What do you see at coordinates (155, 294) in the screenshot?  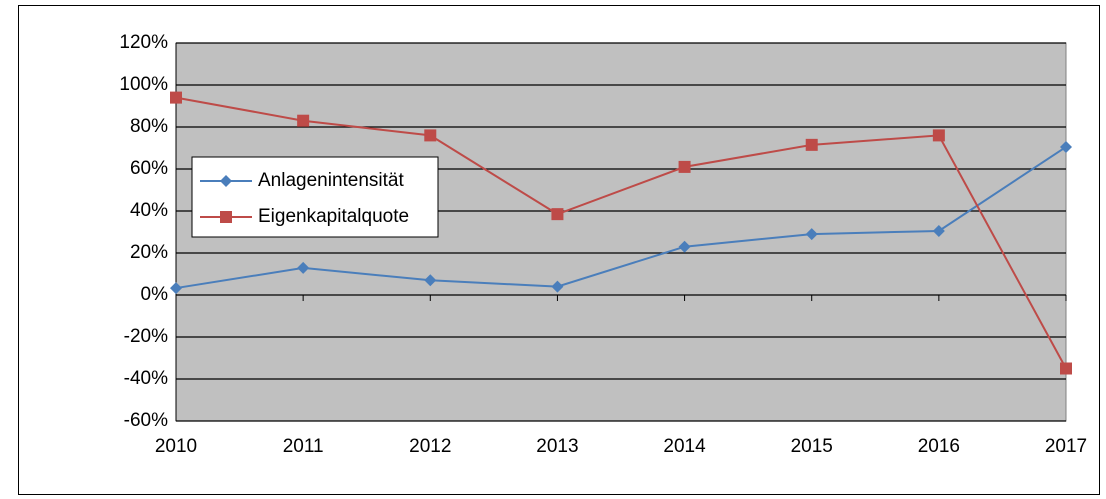 I see `y-tick-label: 0%` at bounding box center [155, 294].